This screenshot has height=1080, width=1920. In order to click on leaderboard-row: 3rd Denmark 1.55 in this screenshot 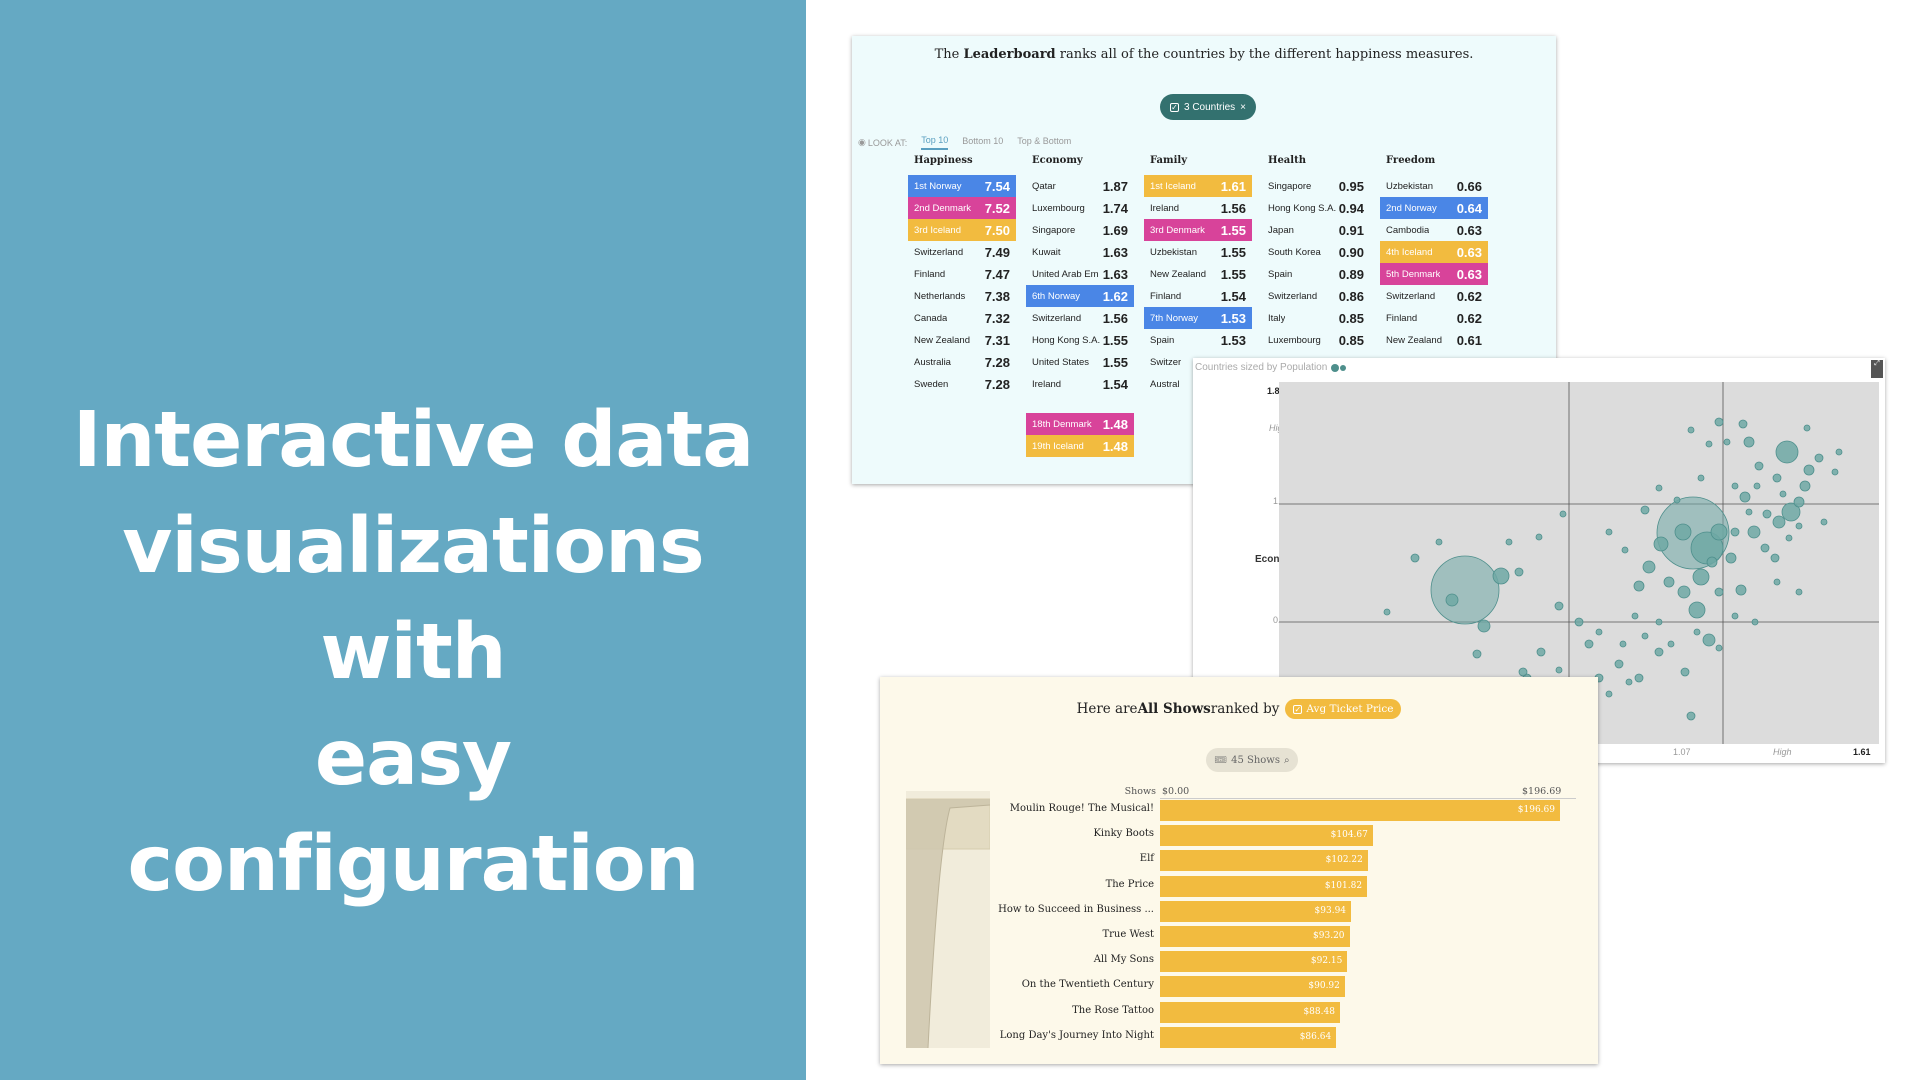, I will do `click(1198, 230)`.